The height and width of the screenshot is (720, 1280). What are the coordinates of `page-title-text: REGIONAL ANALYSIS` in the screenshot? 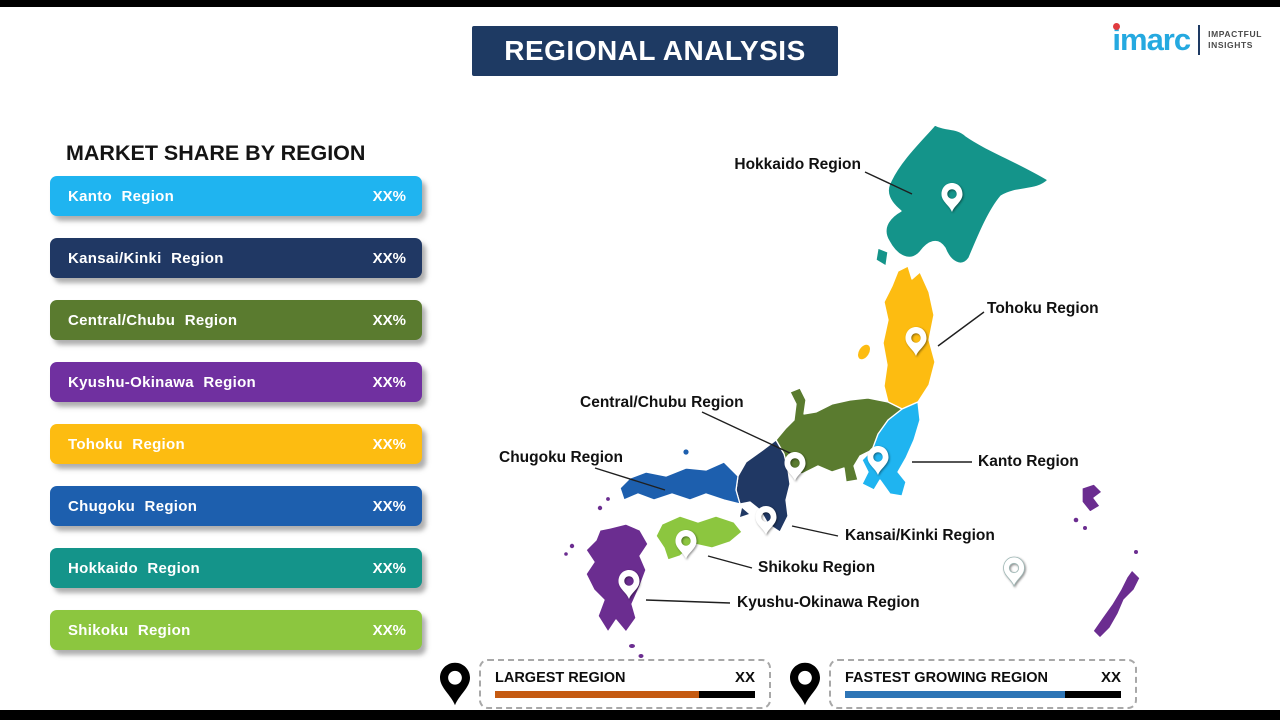 It's located at (655, 50).